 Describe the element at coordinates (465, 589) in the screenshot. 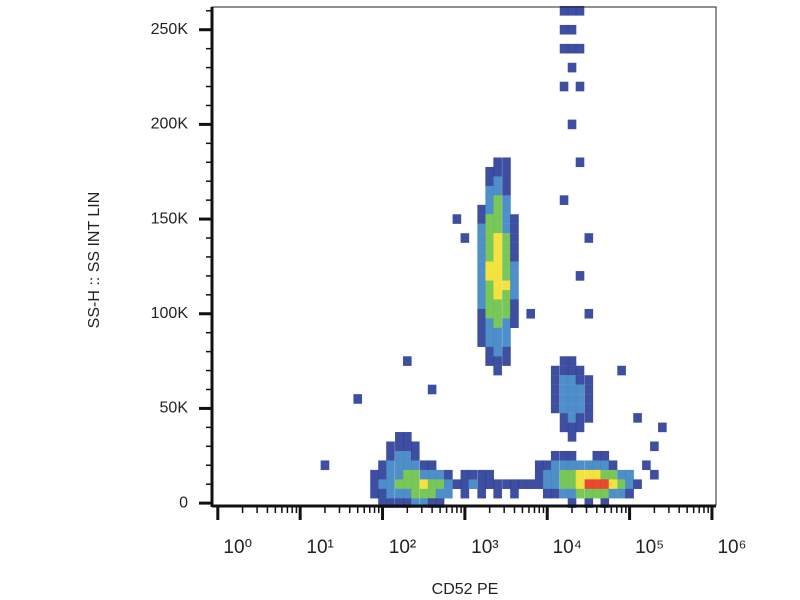

I see `x-axis-label: CD52 PE` at that location.